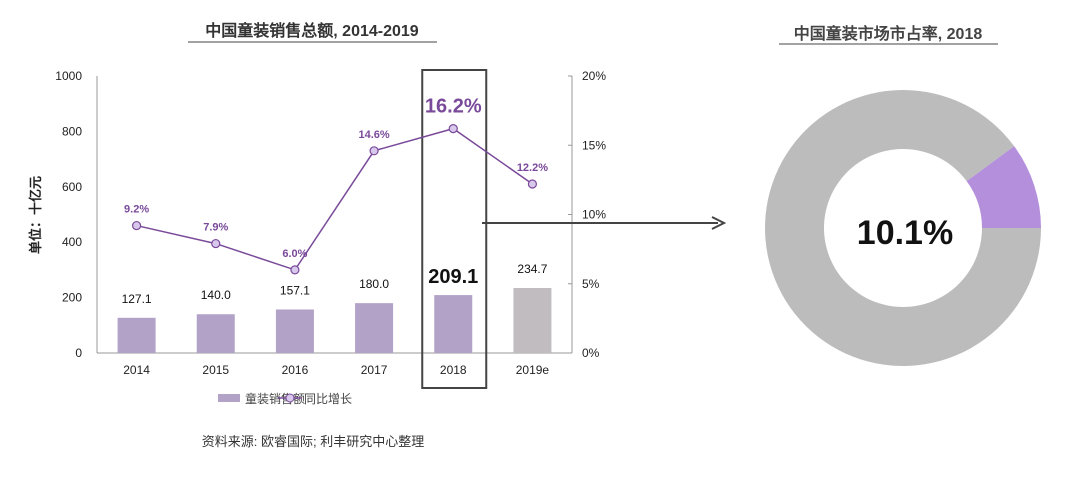 The height and width of the screenshot is (484, 1080). What do you see at coordinates (532, 320) in the screenshot?
I see `bar-2019e` at bounding box center [532, 320].